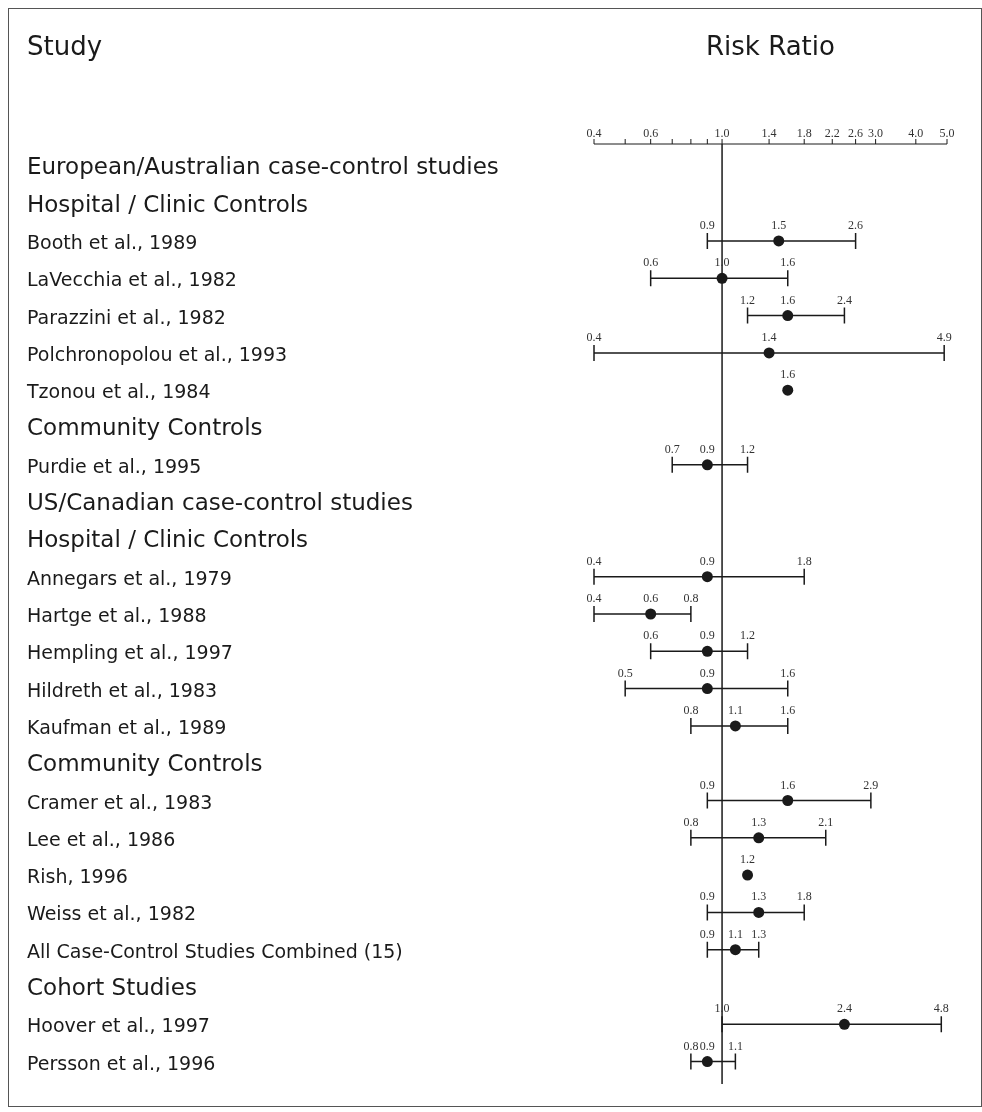 This screenshot has height=1112, width=982. I want to click on y-tick-label: Rish, 1996, so click(77, 876).